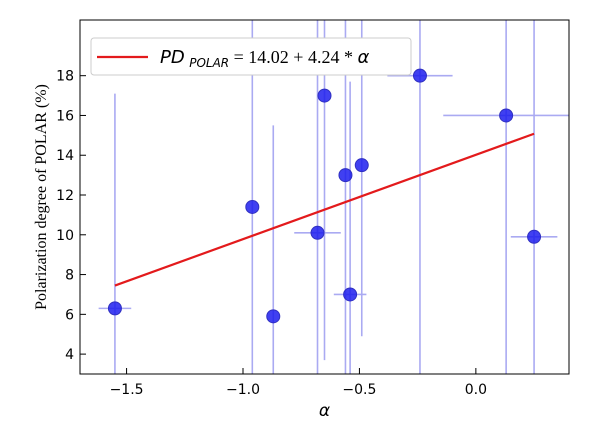 The height and width of the screenshot is (448, 597). Describe the element at coordinates (71, 216) in the screenshot. I see `y-axis-ticks: 4 6 8 10 12 14 16 18` at that location.